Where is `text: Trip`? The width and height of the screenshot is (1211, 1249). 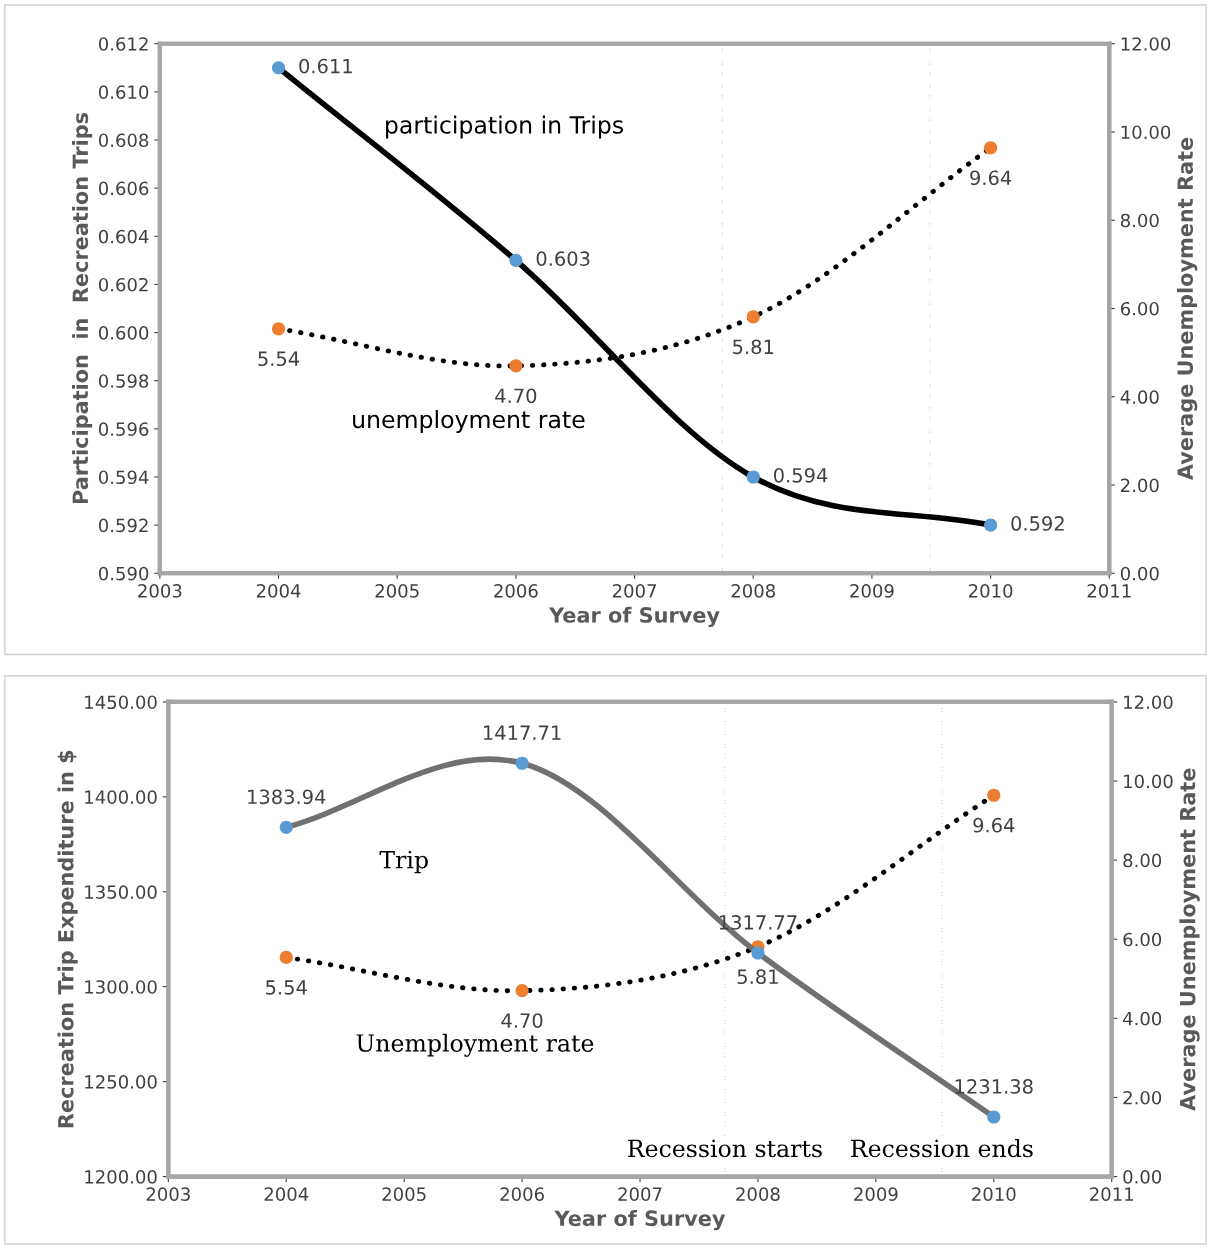 text: Trip is located at coordinates (403, 862).